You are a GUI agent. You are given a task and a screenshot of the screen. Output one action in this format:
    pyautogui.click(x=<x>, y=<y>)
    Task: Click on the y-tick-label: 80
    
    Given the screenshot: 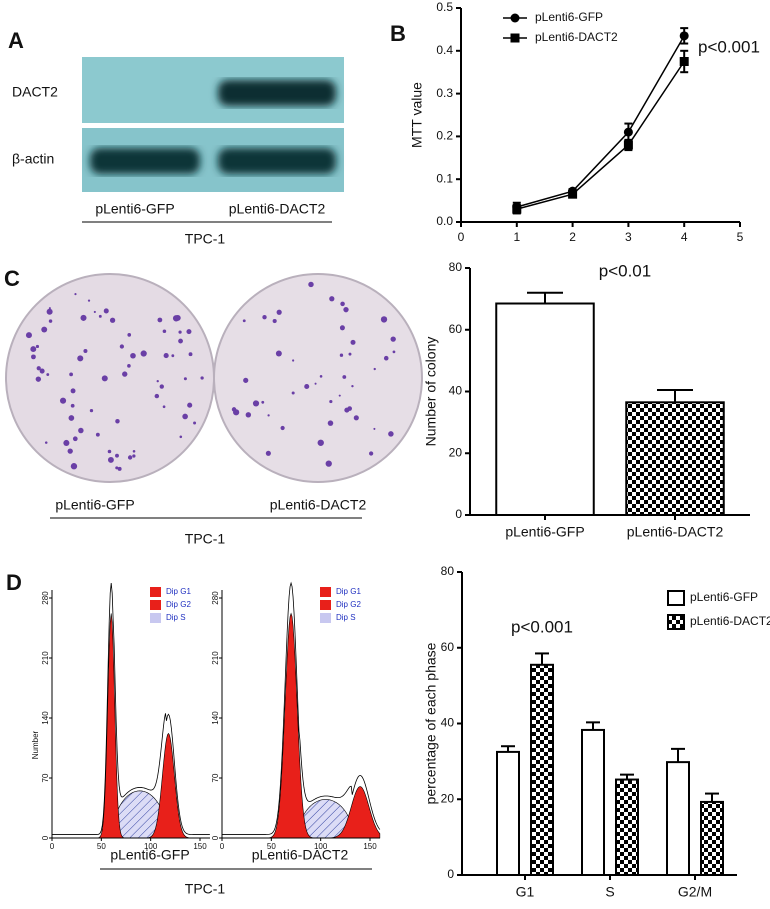 What is the action you would take?
    pyautogui.click(x=448, y=571)
    